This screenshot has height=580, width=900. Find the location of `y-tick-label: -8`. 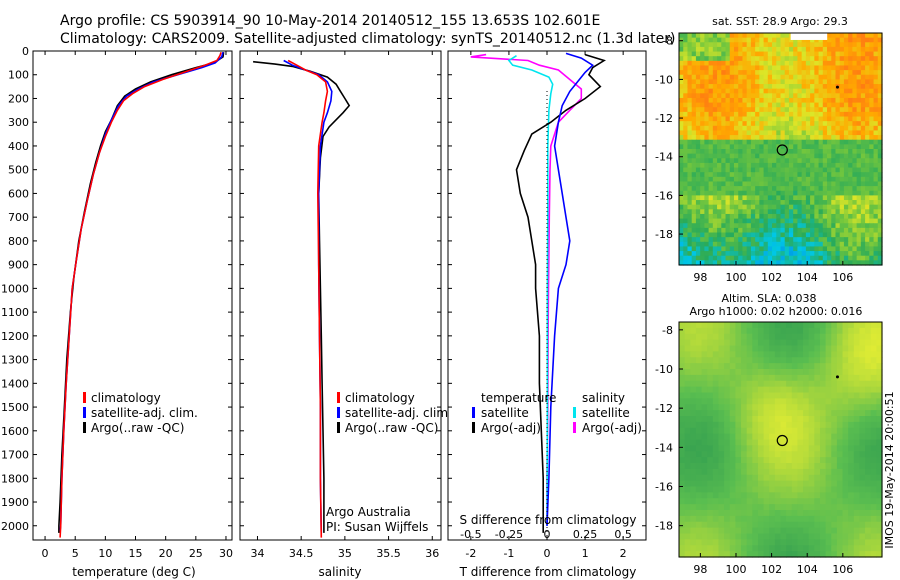

y-tick-label: -8 is located at coordinates (667, 330).